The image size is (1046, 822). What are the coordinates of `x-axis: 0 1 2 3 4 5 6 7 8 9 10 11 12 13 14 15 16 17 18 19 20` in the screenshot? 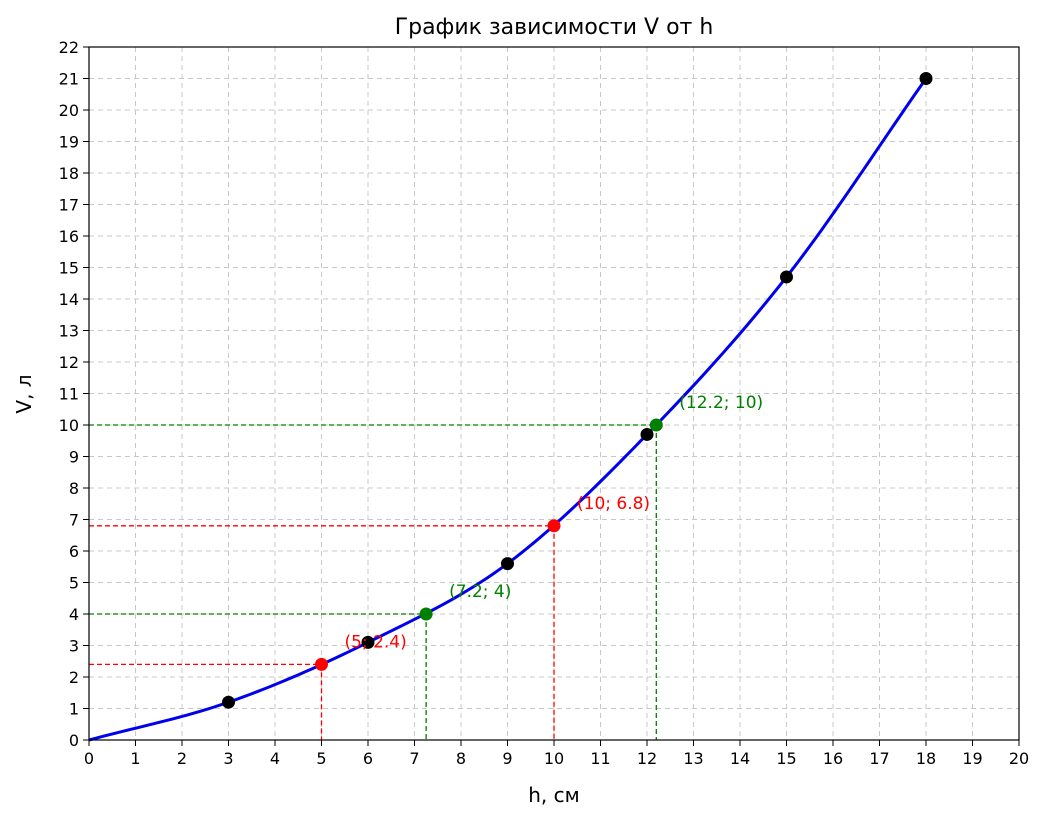 It's located at (556, 754).